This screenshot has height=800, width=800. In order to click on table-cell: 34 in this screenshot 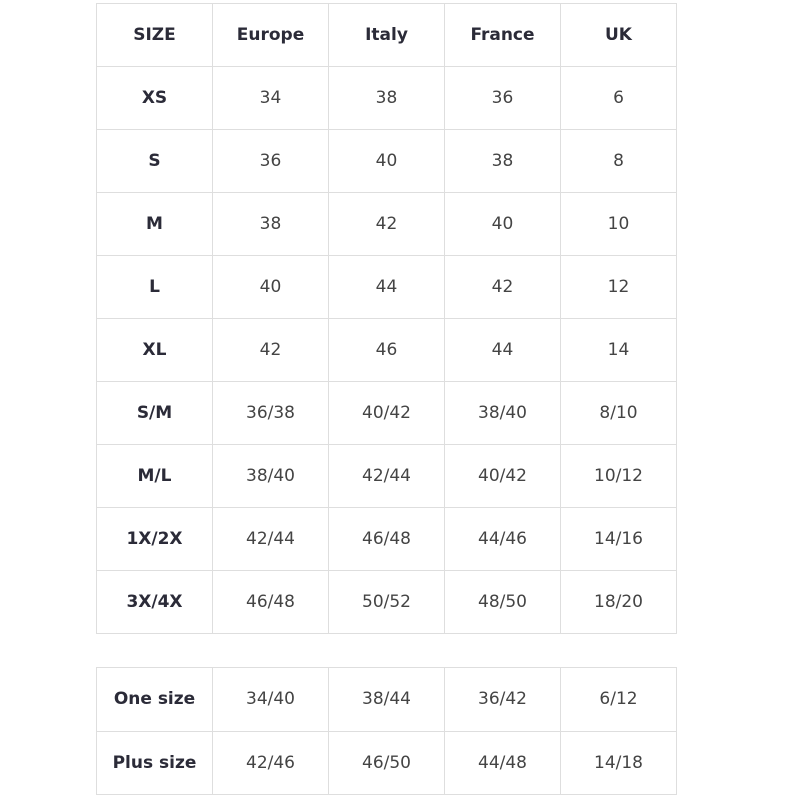, I will do `click(270, 98)`.